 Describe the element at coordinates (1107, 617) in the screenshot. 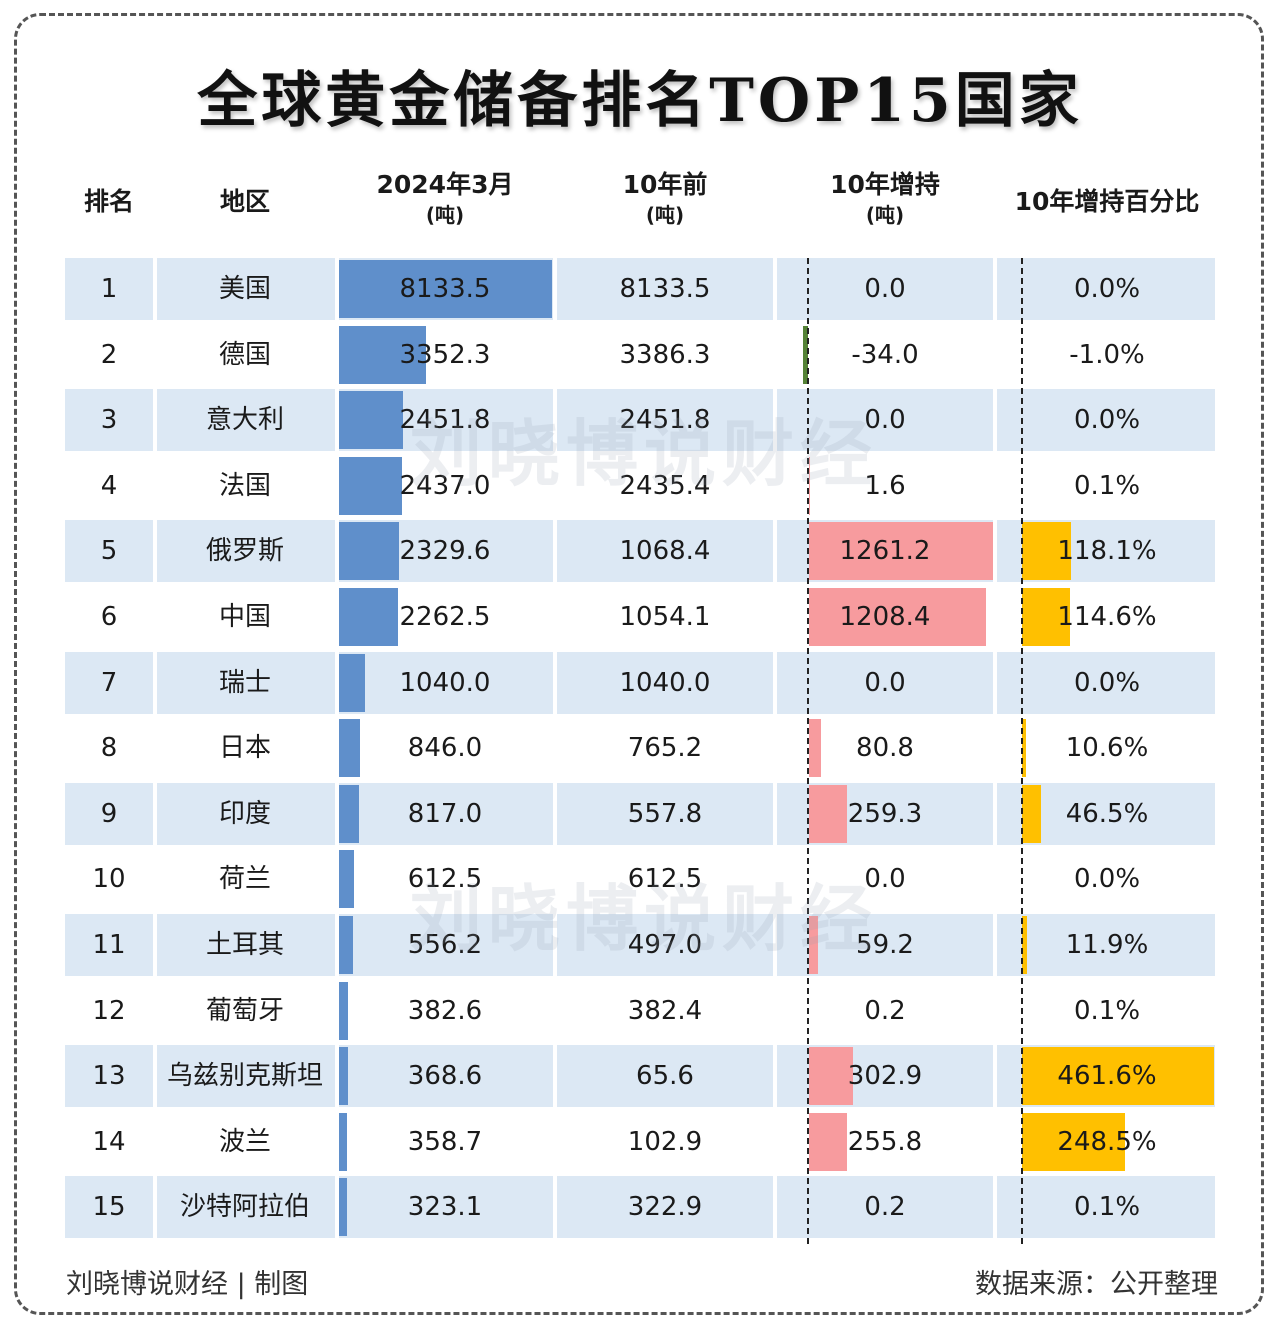

I see `cell-pct: 114.6%` at that location.